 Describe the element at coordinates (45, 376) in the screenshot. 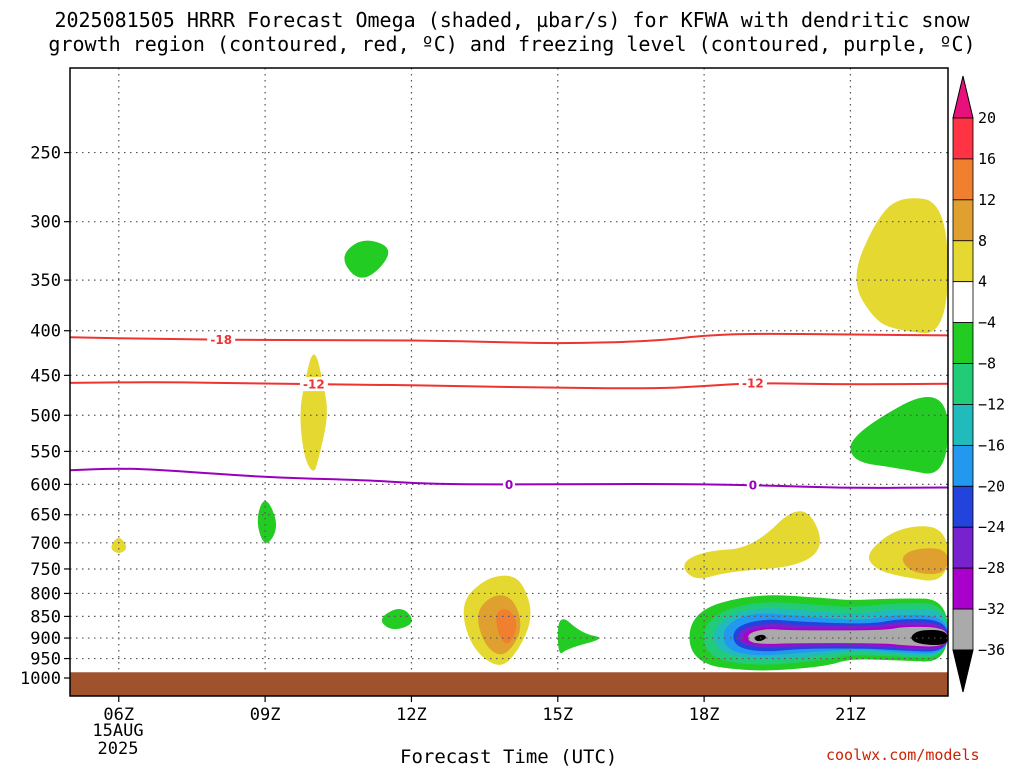

I see `y-tick-label-450: 450` at that location.